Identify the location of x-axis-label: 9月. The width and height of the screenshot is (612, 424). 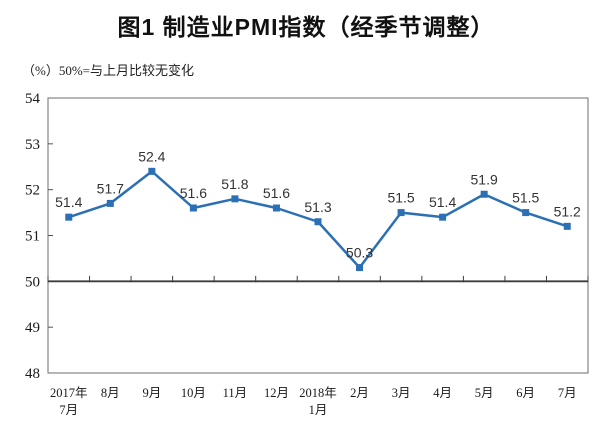
(151, 393).